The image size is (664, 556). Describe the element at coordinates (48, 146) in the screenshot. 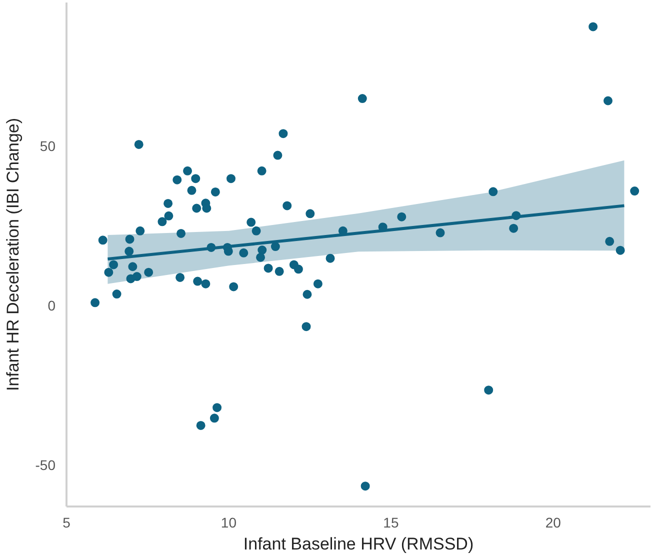

I see `y-tick-label: 50` at that location.